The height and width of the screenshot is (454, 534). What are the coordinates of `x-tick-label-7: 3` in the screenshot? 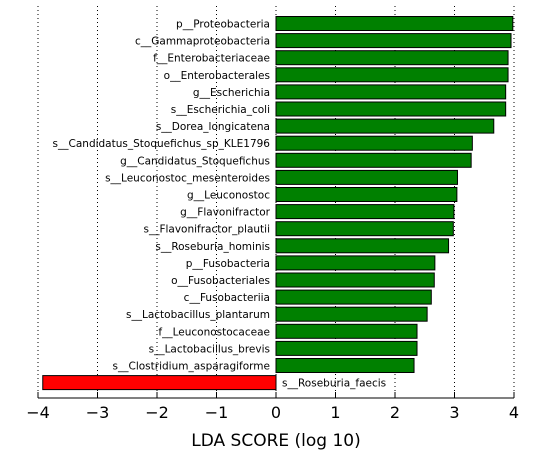 It's located at (454, 412).